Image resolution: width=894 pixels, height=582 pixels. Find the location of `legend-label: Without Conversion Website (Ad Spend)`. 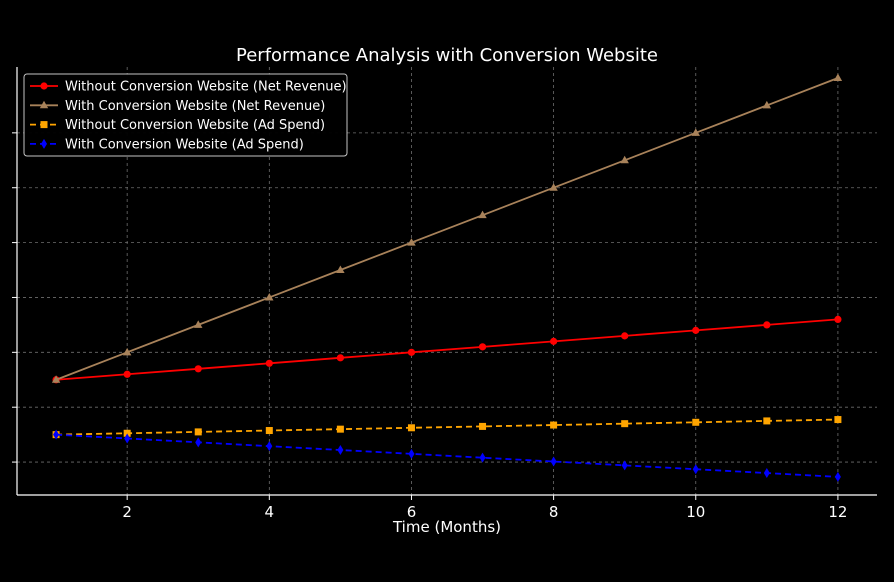

legend-label: Without Conversion Website (Ad Spend) is located at coordinates (195, 125).